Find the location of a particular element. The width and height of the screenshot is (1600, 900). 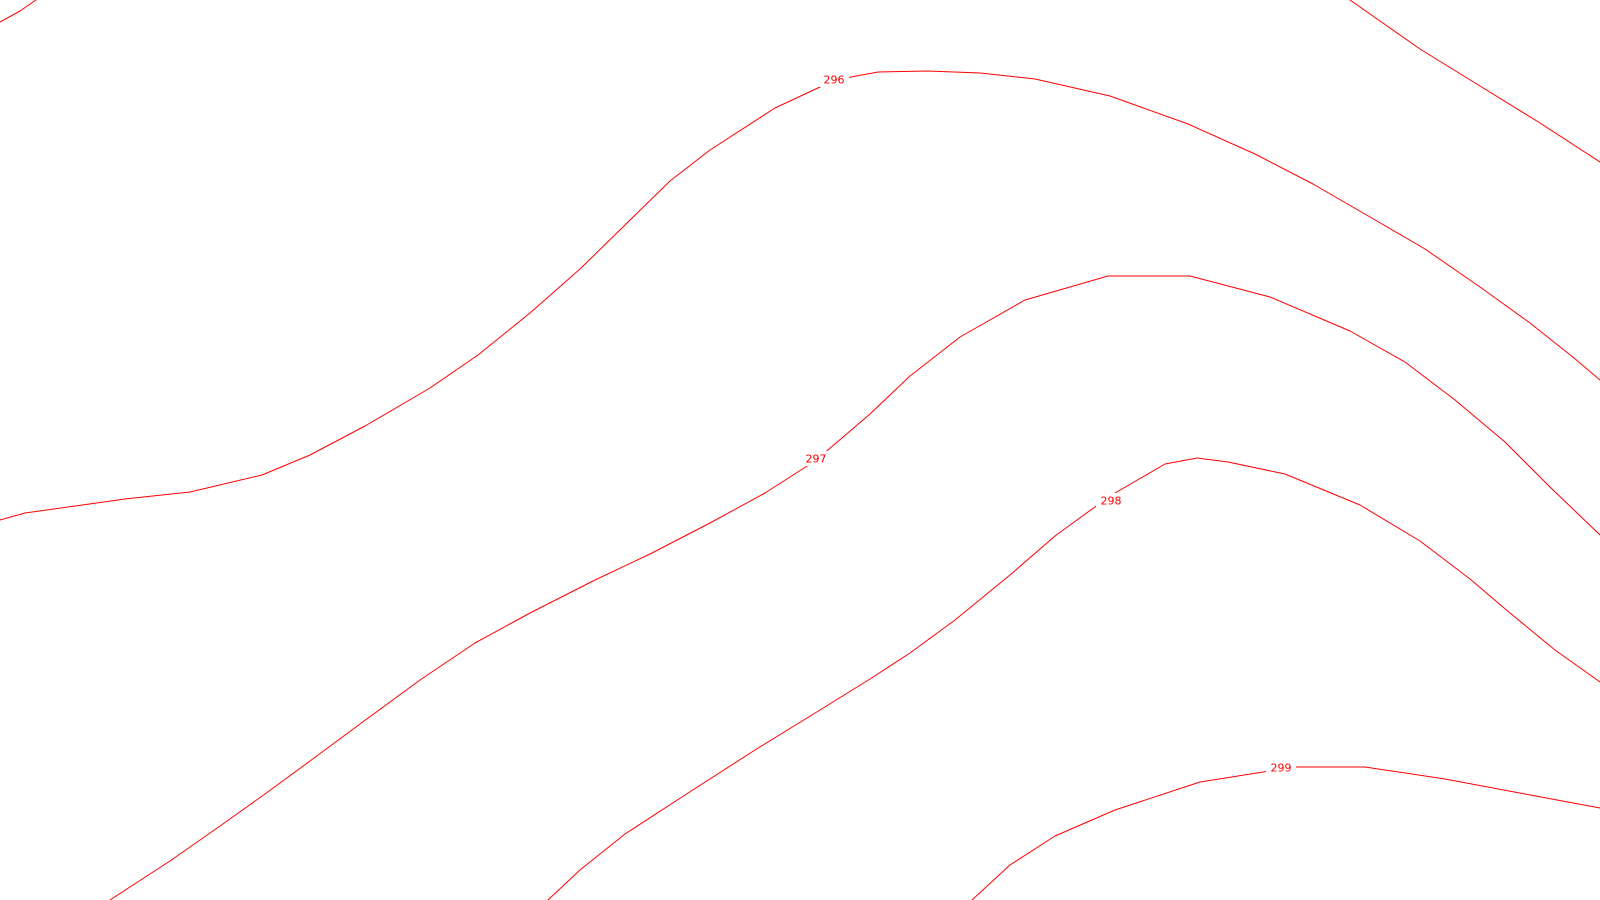

contour-label-297-group: 297 is located at coordinates (816, 458).